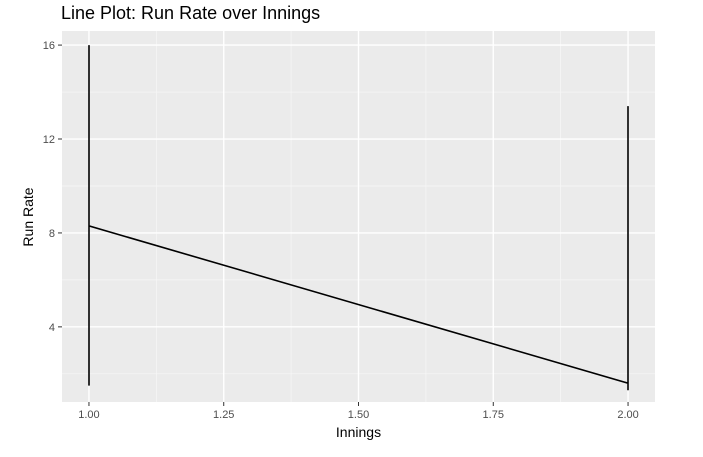 The image size is (703, 457). Describe the element at coordinates (191, 13) in the screenshot. I see `chart-title: Line Plot: Run Rate over Innings` at that location.